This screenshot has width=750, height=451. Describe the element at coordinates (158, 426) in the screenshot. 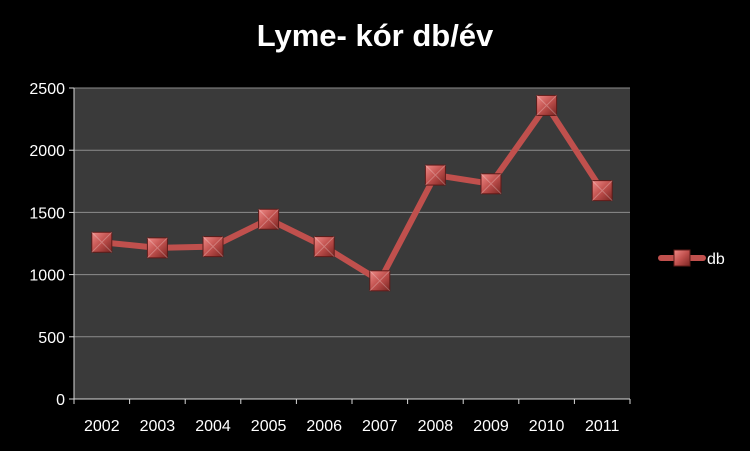

I see `x-tick-label: 2003` at that location.